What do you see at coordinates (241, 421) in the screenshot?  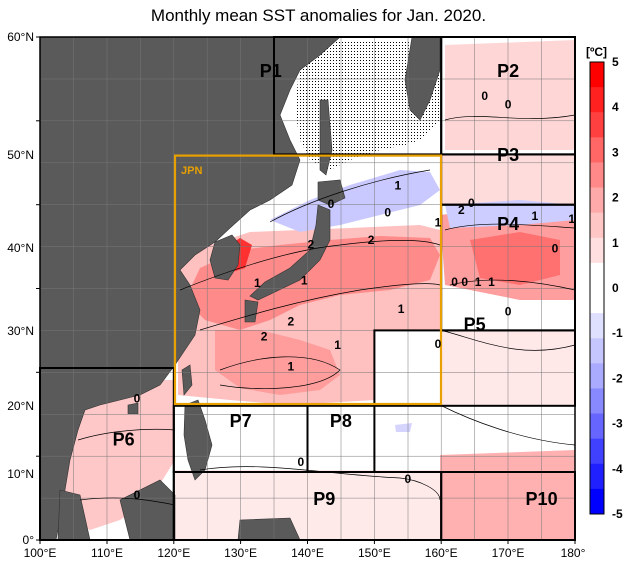 I see `region-label-p7: P7` at bounding box center [241, 421].